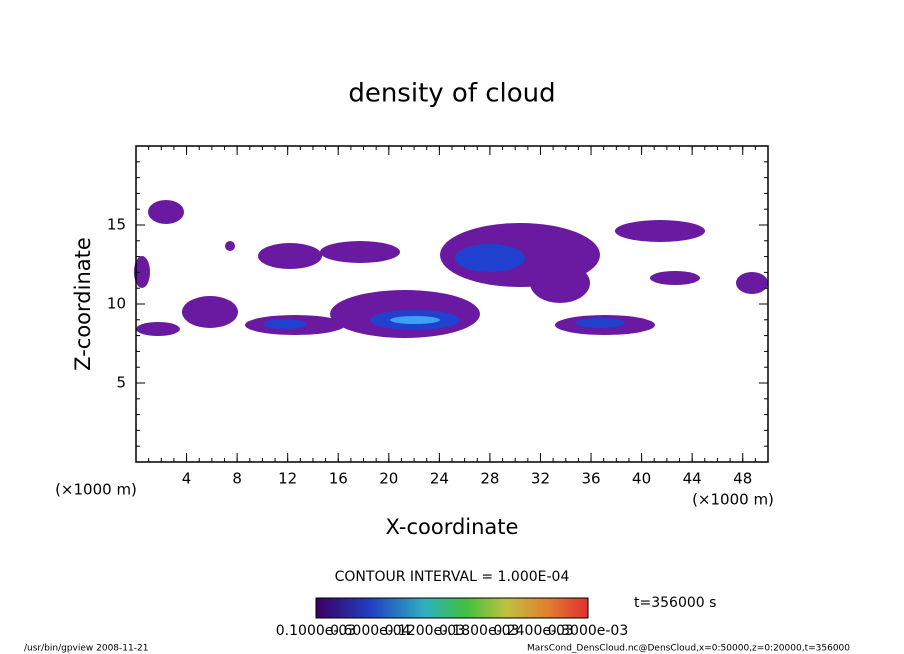  I want to click on x-tick-label: 40, so click(641, 479).